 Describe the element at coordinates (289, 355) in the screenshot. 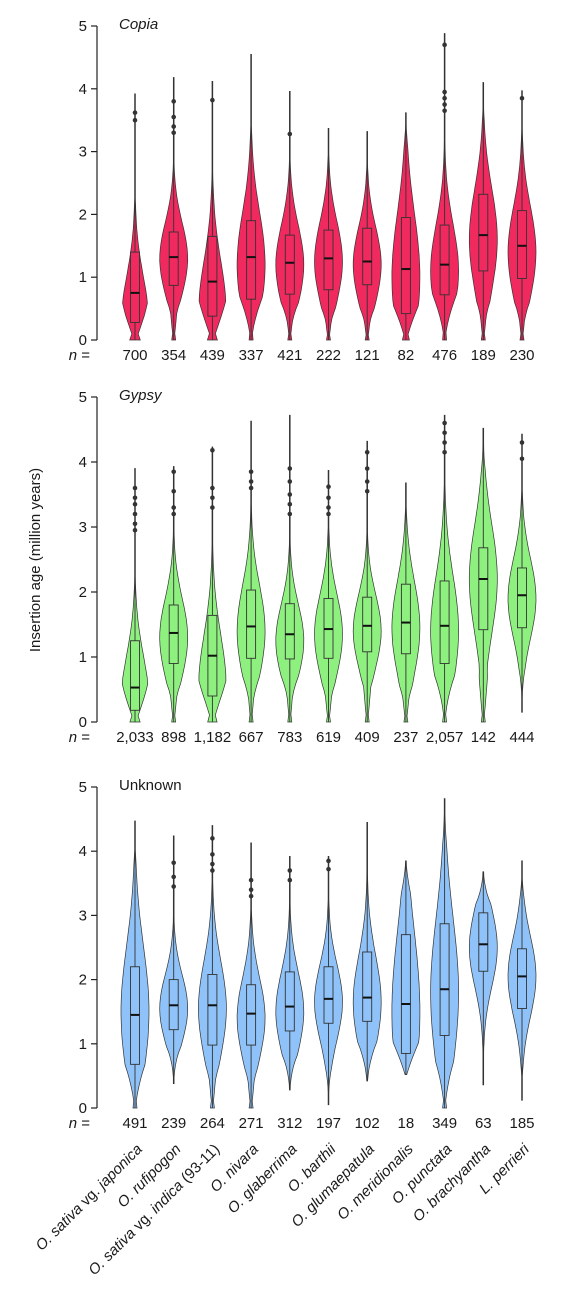

I see `n-count: 421` at that location.